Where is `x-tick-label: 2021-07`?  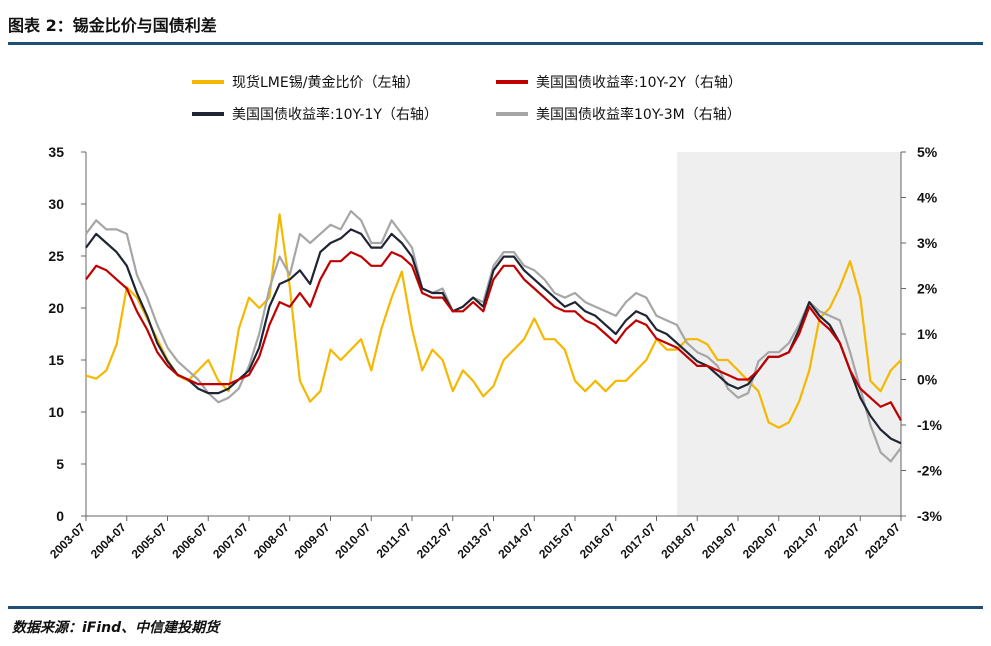 x-tick-label: 2021-07 is located at coordinates (801, 540).